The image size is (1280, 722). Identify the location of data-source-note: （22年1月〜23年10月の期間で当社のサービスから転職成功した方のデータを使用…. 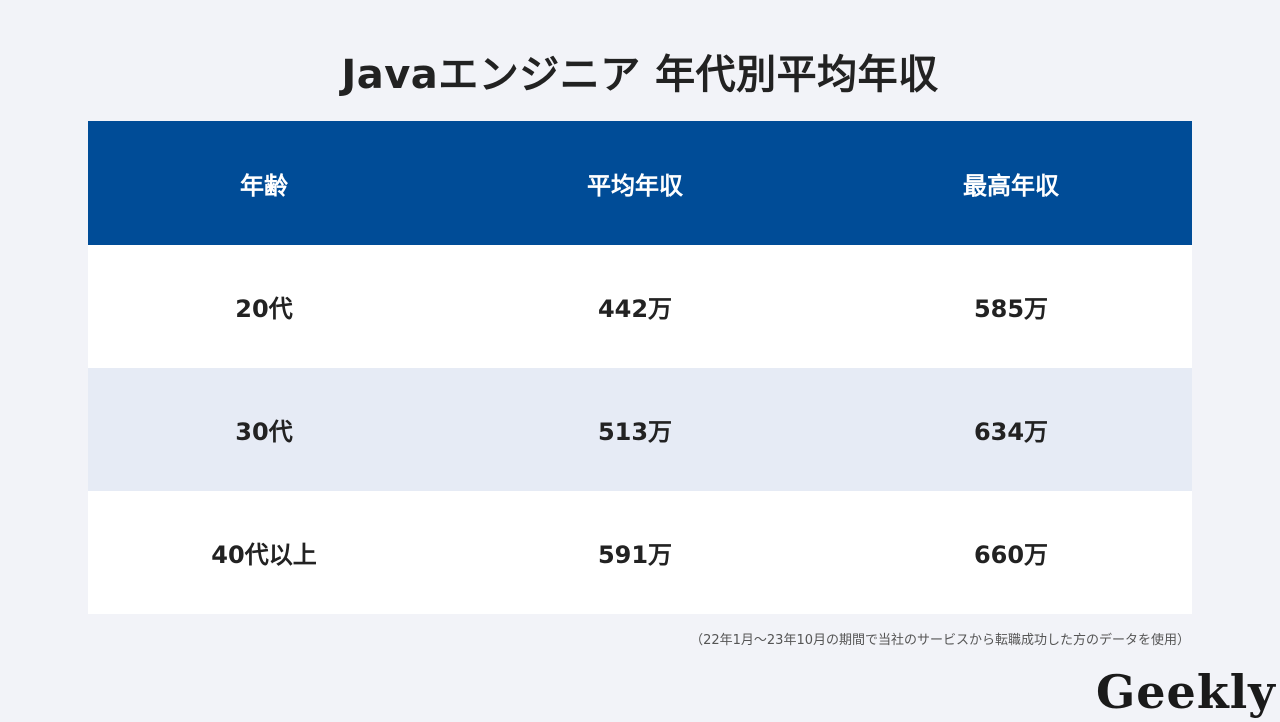
(940, 640).